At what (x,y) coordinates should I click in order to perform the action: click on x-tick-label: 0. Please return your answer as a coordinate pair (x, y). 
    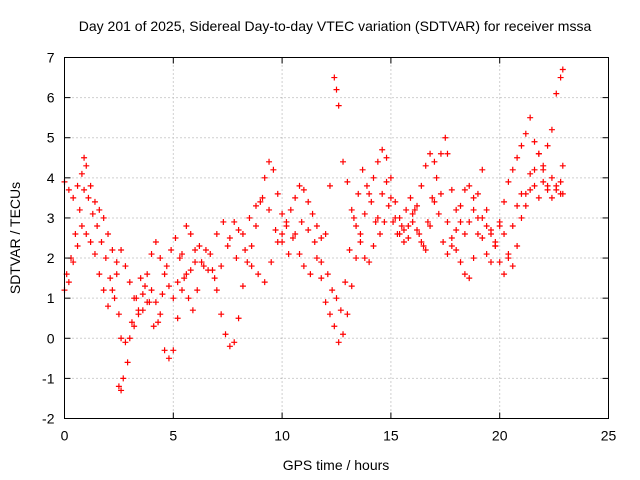
    Looking at the image, I should click on (65, 436).